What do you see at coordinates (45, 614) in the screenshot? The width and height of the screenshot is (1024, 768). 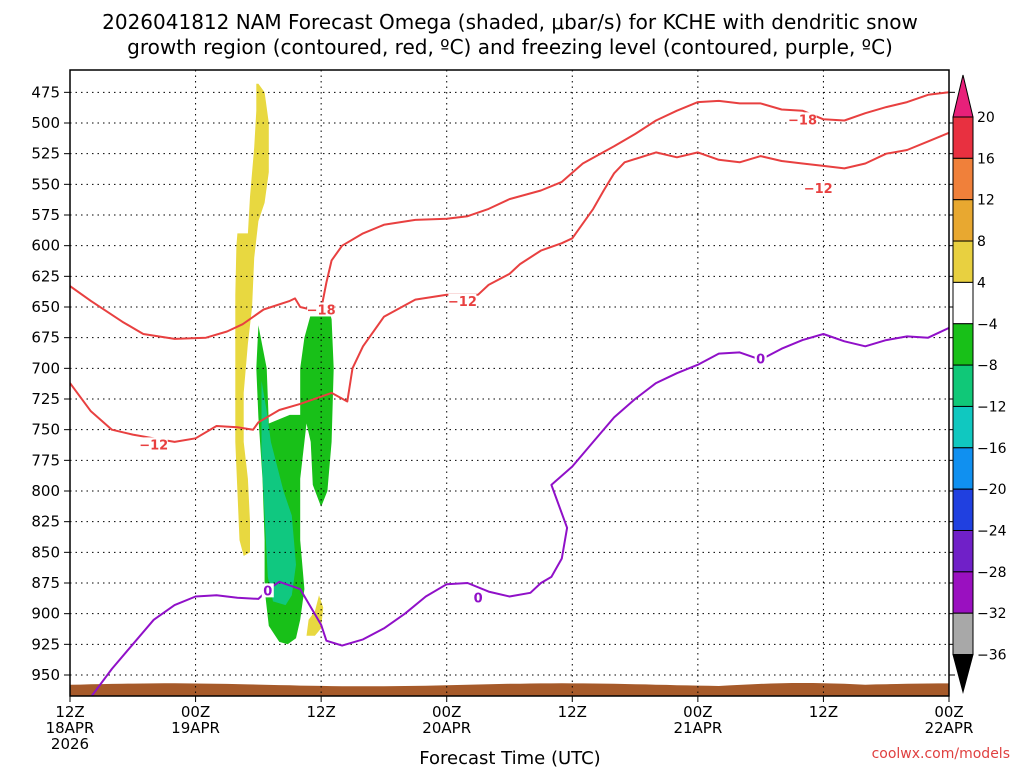 I see `ytick-label-900: 900` at bounding box center [45, 614].